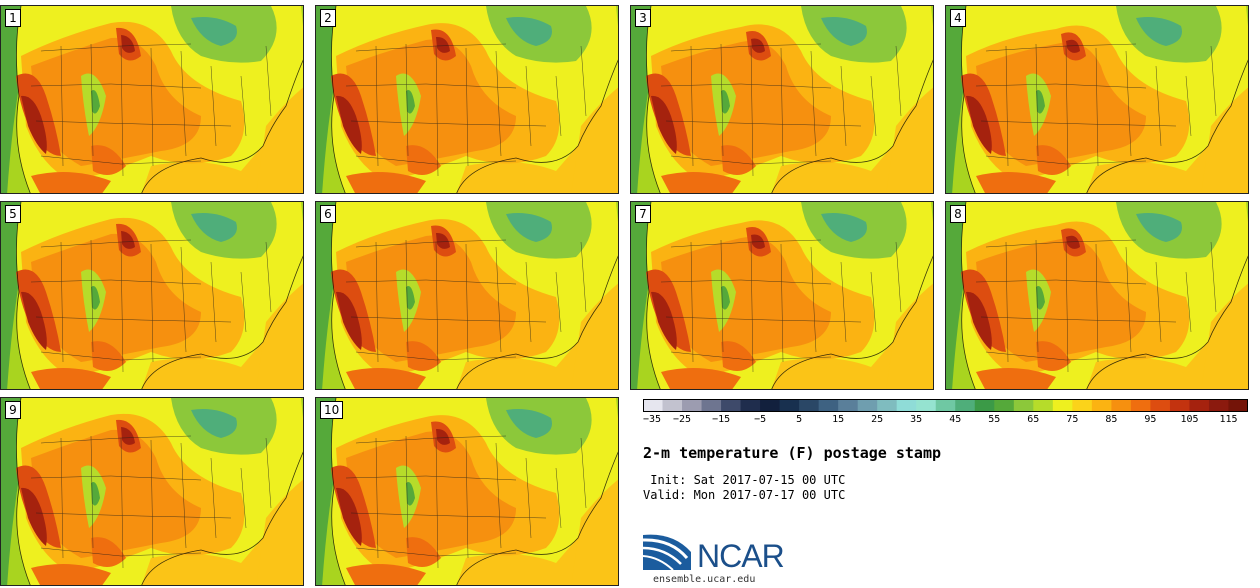 Image resolution: width=1260 pixels, height=588 pixels. What do you see at coordinates (1033, 419) in the screenshot?
I see `colorbar-tick-label: 65` at bounding box center [1033, 419].